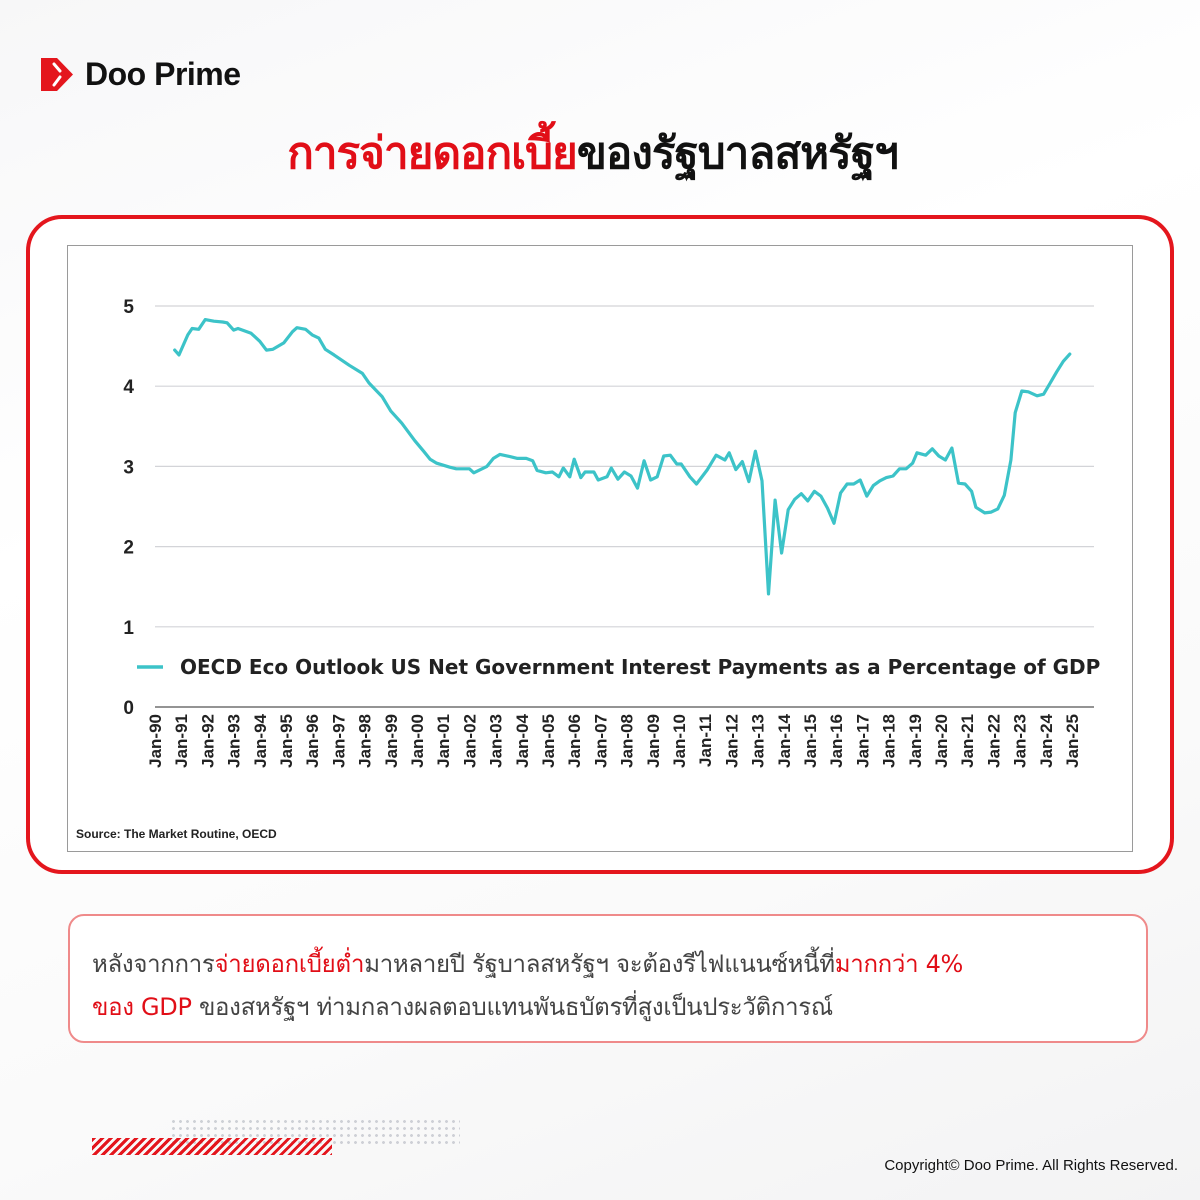  I want to click on y-tick-label: 2, so click(128, 548).